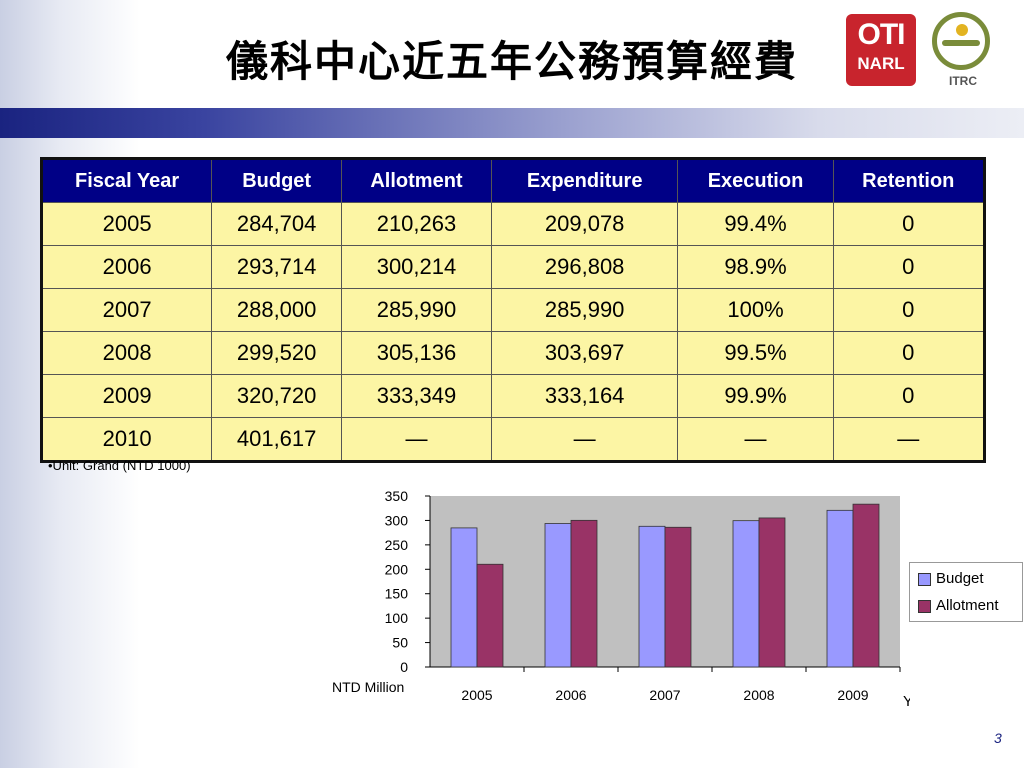  What do you see at coordinates (397, 520) in the screenshot?
I see `y-tick-label: 300` at bounding box center [397, 520].